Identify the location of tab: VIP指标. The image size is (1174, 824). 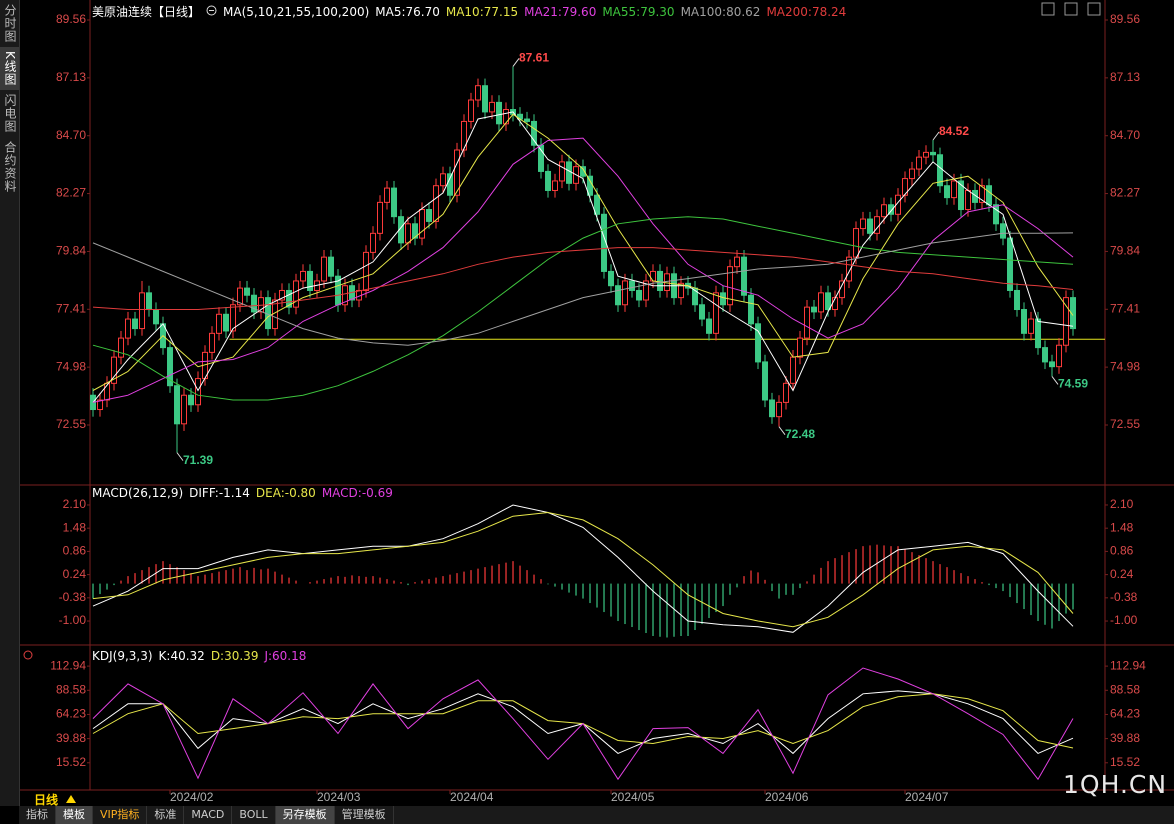
(120, 815).